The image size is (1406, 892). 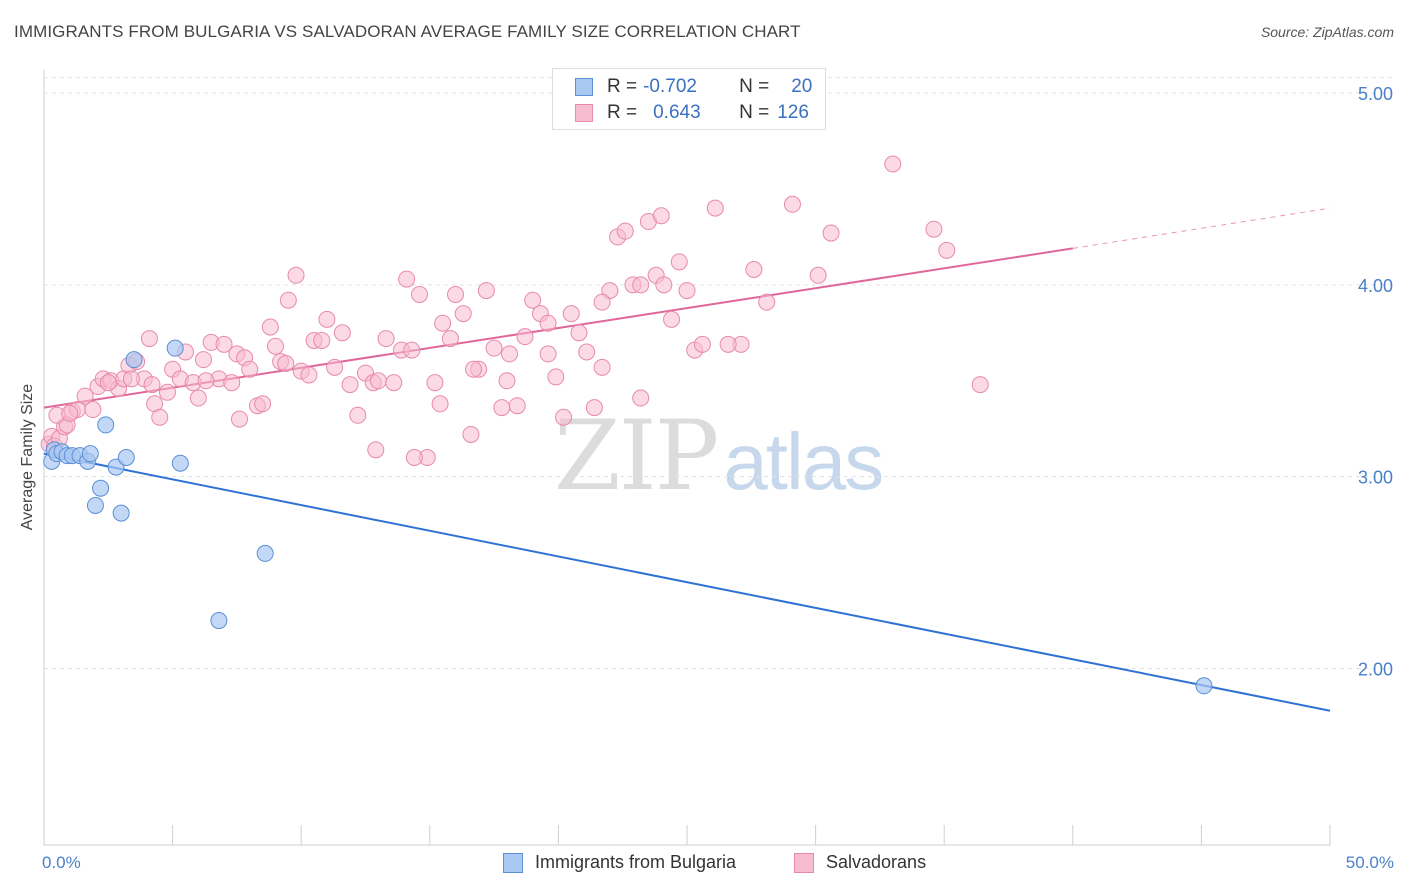 I want to click on watermark-zip: ZIP, so click(x=636, y=456).